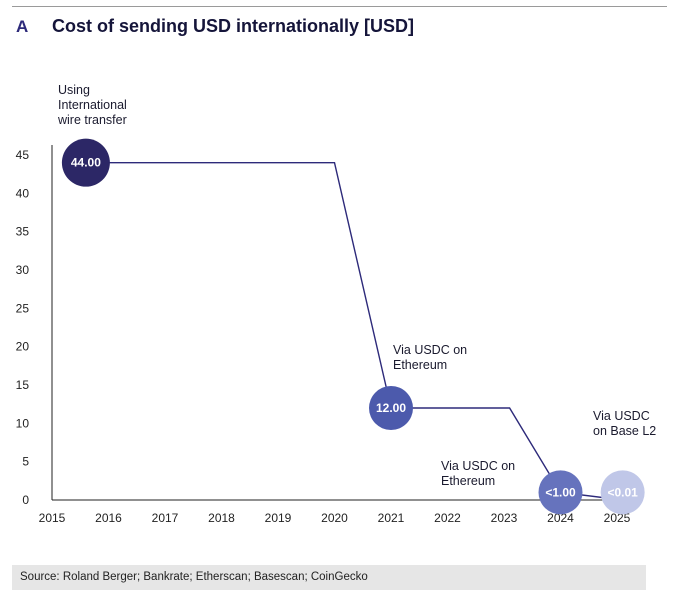 Image resolution: width=679 pixels, height=594 pixels. Describe the element at coordinates (25, 500) in the screenshot. I see `y-tick-label: 0` at that location.